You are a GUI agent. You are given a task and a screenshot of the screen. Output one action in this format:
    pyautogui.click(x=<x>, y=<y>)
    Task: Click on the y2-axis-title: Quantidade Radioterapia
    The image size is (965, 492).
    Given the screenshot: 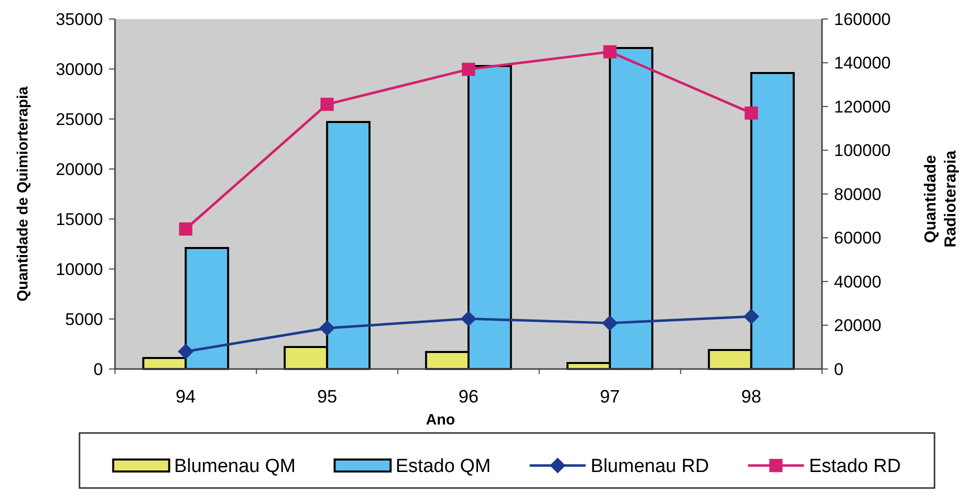 What is the action you would take?
    pyautogui.click(x=941, y=199)
    